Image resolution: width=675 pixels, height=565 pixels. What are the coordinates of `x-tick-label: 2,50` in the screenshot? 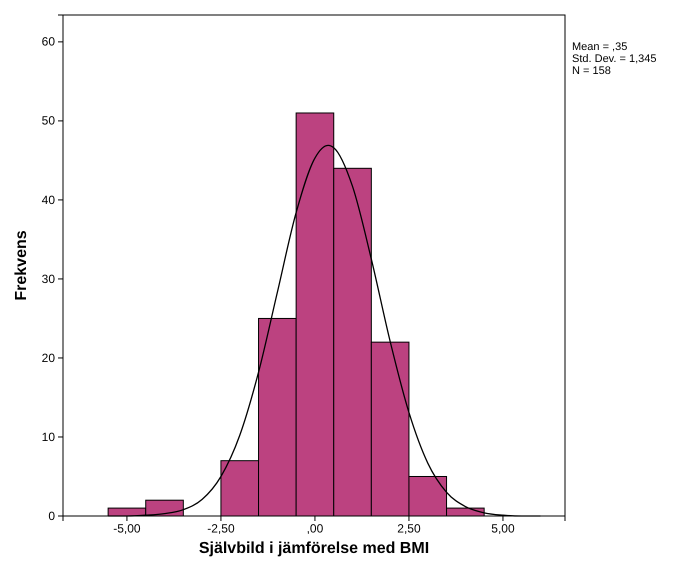 It's located at (409, 529).